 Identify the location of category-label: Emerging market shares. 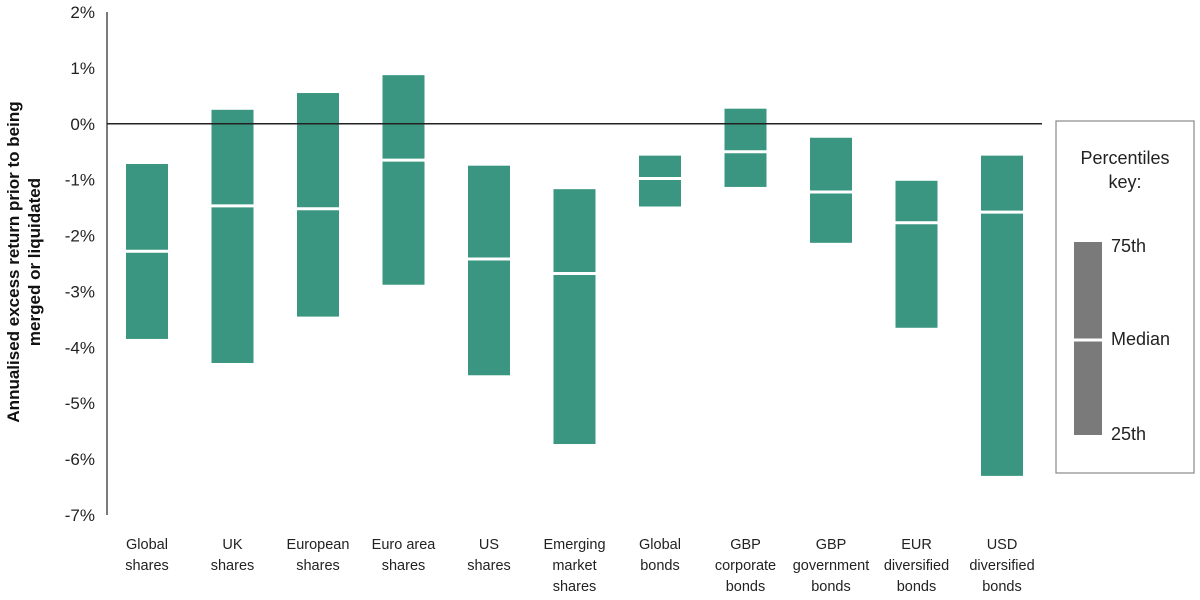
(574, 566).